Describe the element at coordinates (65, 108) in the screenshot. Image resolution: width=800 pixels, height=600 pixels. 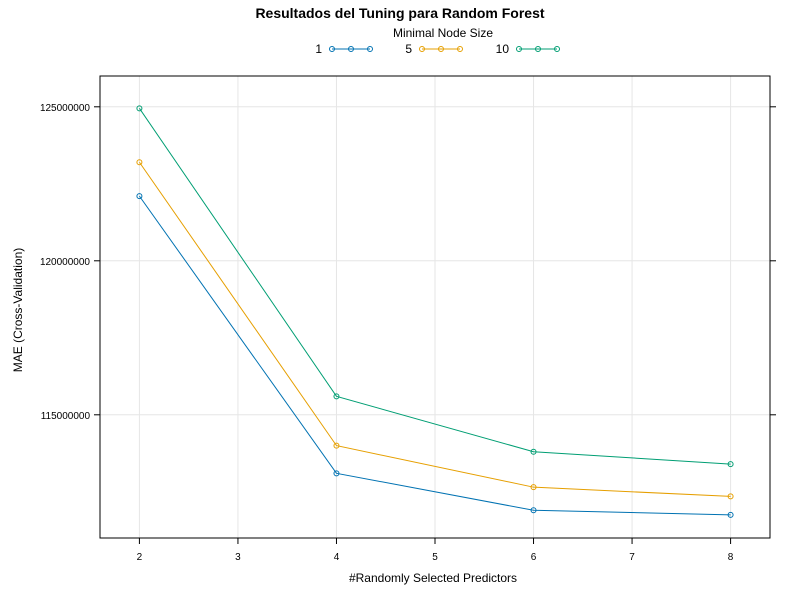
I see `y-tick-label-2: 125000000` at that location.